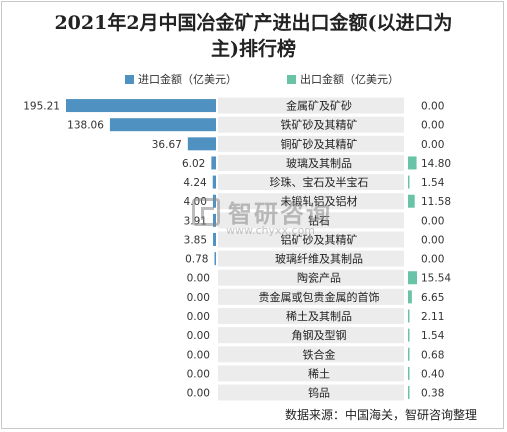 The width and height of the screenshot is (507, 432). I want to click on category-label: 钻石, so click(319, 220).